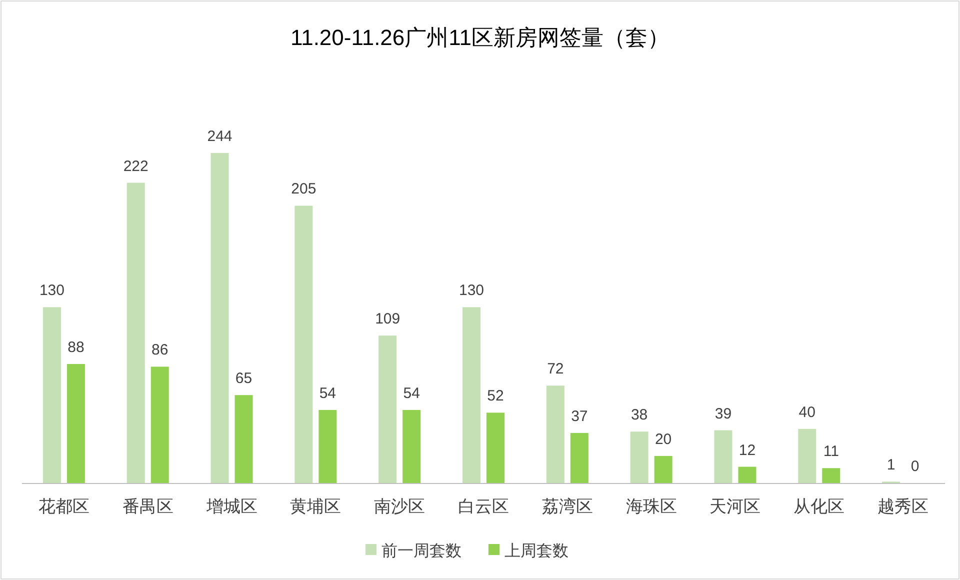 The height and width of the screenshot is (580, 960). Describe the element at coordinates (243, 379) in the screenshot. I see `data-label: 65` at that location.